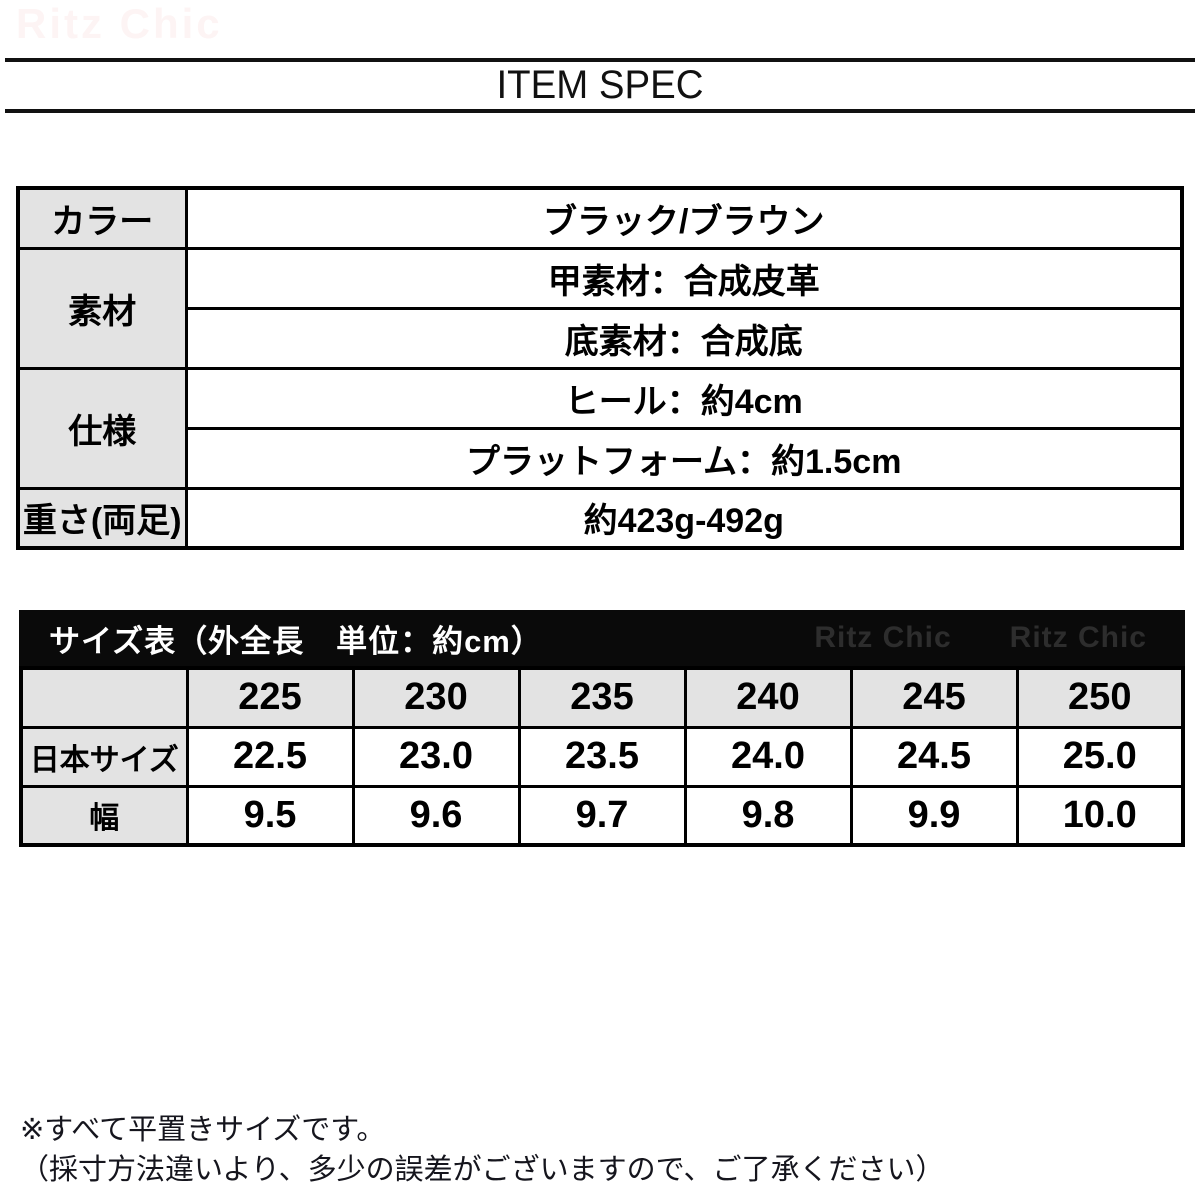  I want to click on spec-row-weight: 重さ(両足) 約423g-492g, so click(600, 518).